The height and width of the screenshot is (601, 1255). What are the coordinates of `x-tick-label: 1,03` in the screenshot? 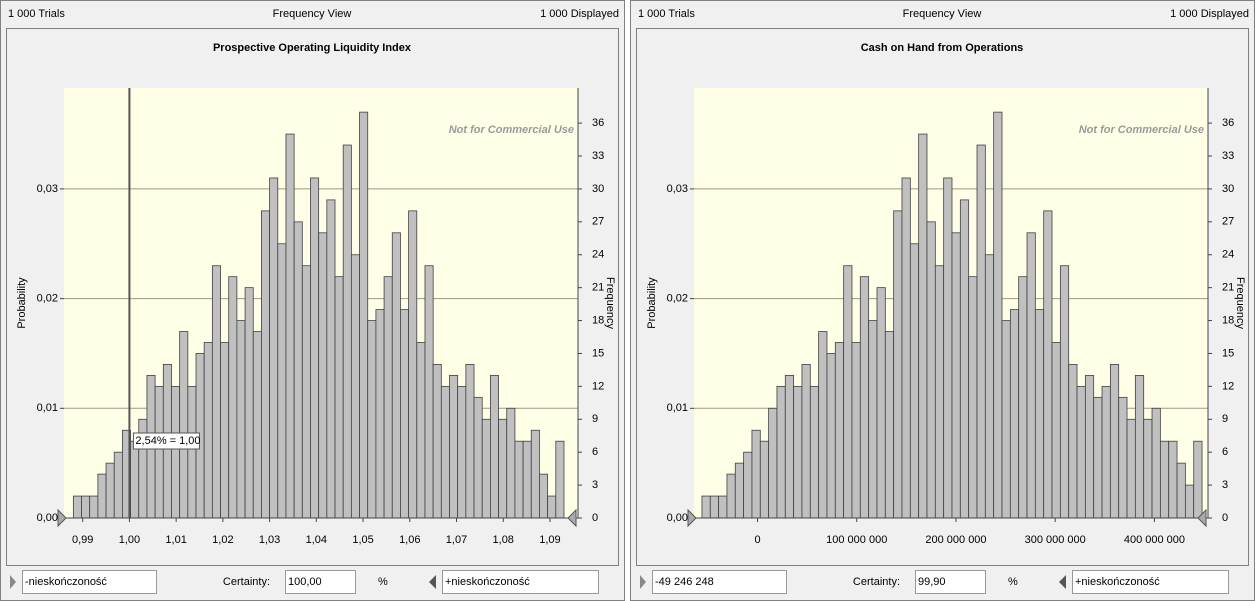 It's located at (269, 540).